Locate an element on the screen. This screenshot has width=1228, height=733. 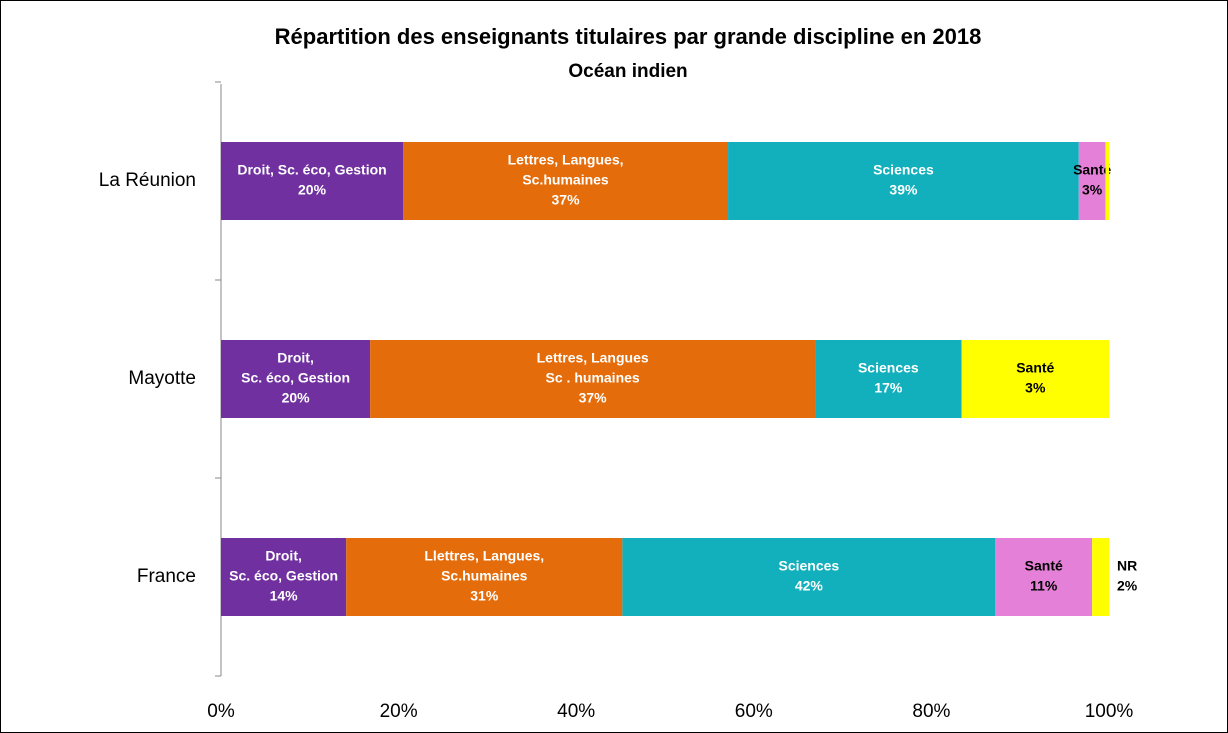
segment-label: Llettres, Langues, is located at coordinates (484, 556).